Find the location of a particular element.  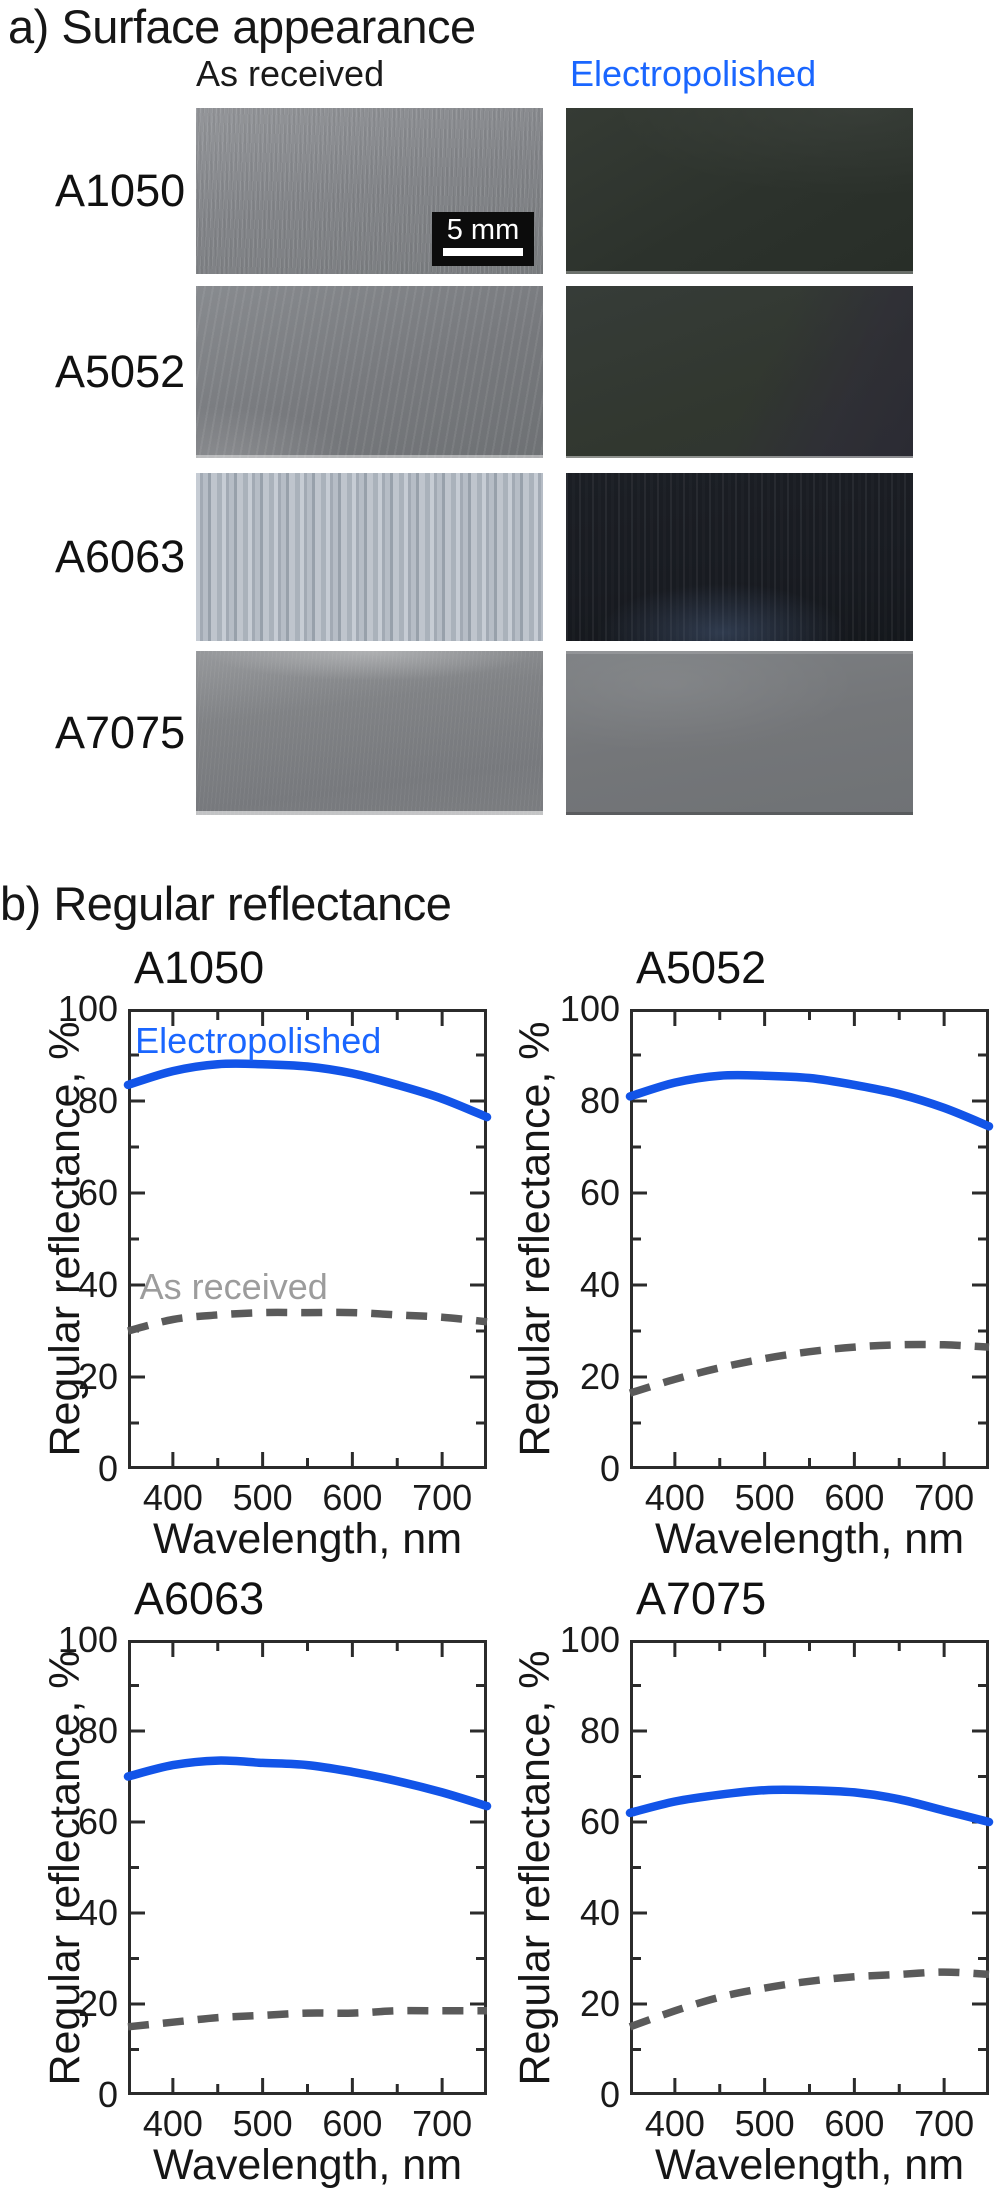

photo-a7075-as-received is located at coordinates (369, 733).